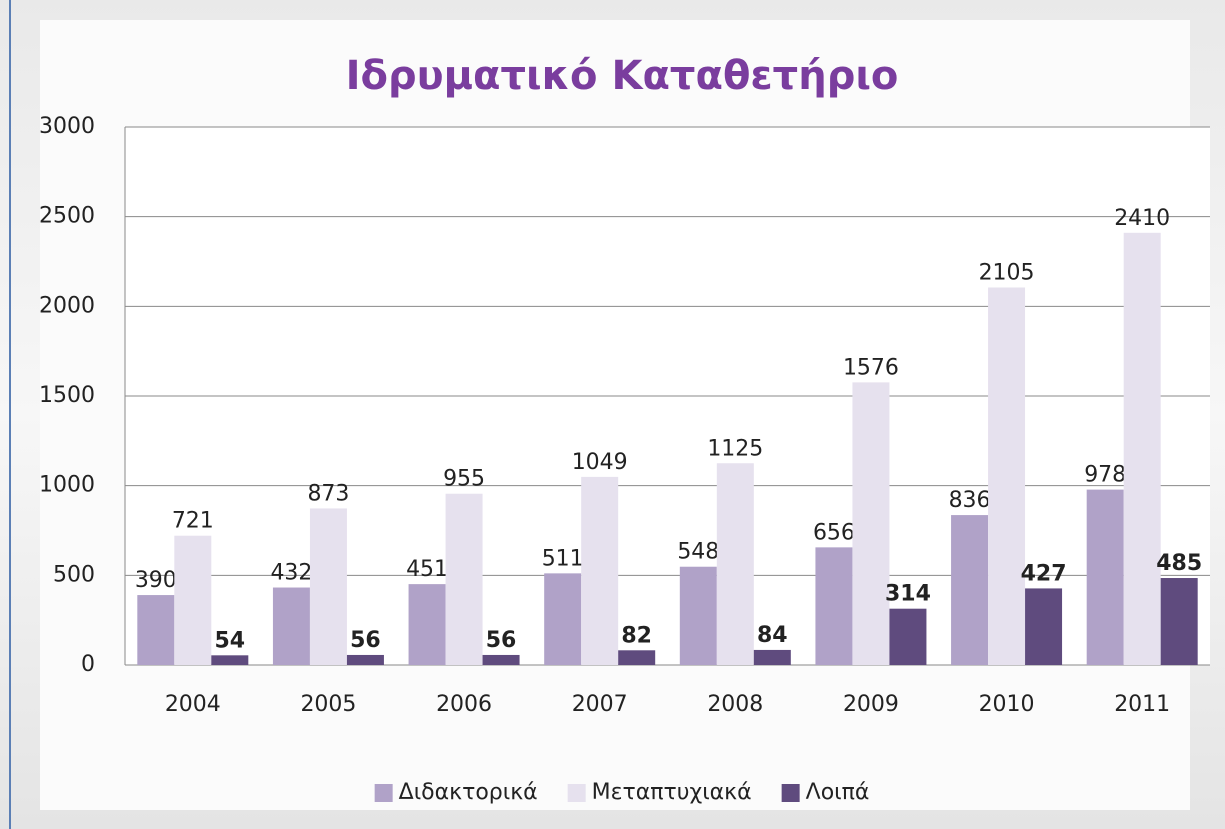  Describe the element at coordinates (230, 640) in the screenshot. I see `data-label: 54` at that location.